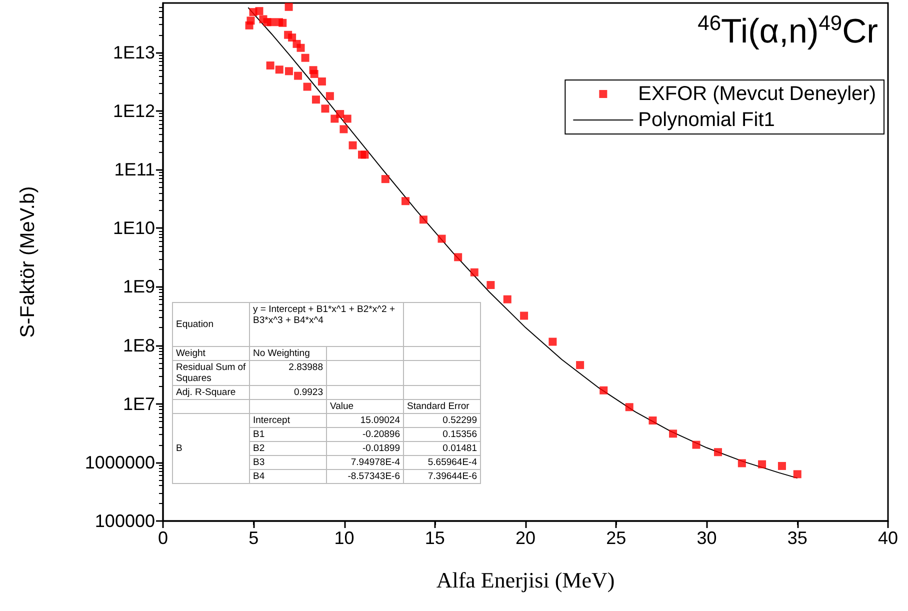 This screenshot has width=908, height=611. Describe the element at coordinates (211, 353) in the screenshot. I see `annotation: Weight` at that location.